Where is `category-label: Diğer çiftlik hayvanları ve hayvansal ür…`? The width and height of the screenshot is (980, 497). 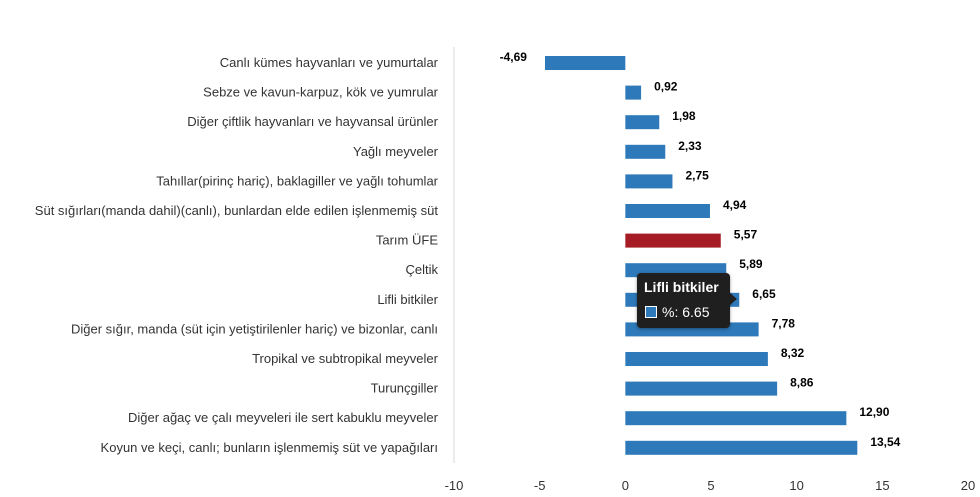 category-label: Diğer çiftlik hayvanları ve hayvansal ür… is located at coordinates (312, 121).